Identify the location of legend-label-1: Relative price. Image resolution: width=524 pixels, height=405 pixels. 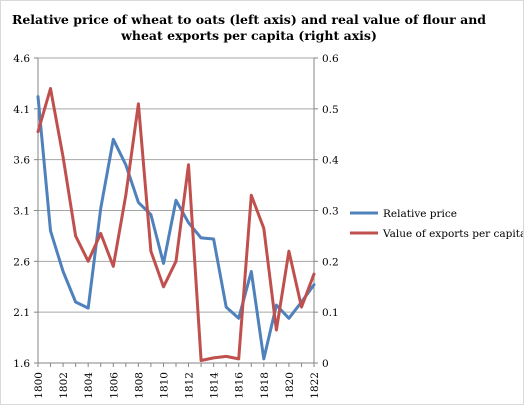
(420, 214).